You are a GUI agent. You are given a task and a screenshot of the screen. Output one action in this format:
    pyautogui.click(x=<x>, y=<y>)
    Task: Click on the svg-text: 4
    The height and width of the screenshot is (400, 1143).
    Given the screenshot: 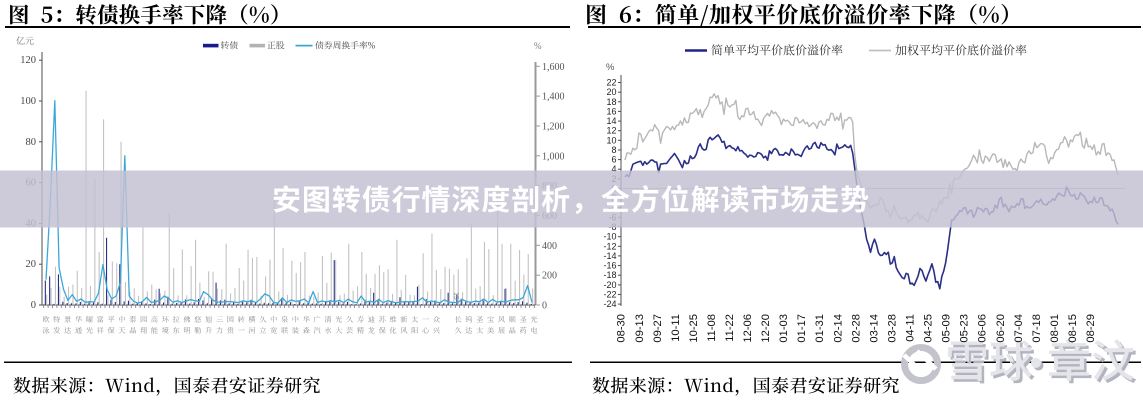 What is the action you would take?
    pyautogui.click(x=613, y=169)
    